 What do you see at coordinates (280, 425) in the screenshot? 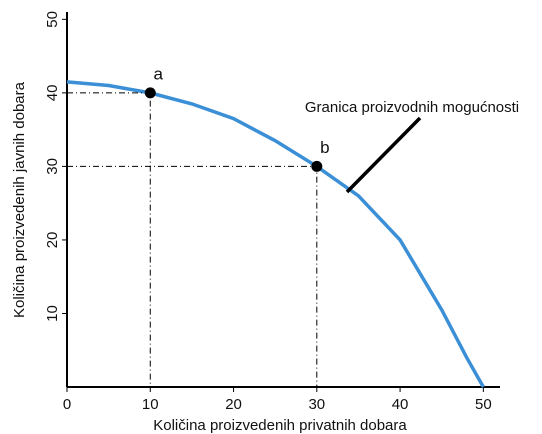
I see `x-axis-label: Količina proizvedenih privatnih dobara` at bounding box center [280, 425].